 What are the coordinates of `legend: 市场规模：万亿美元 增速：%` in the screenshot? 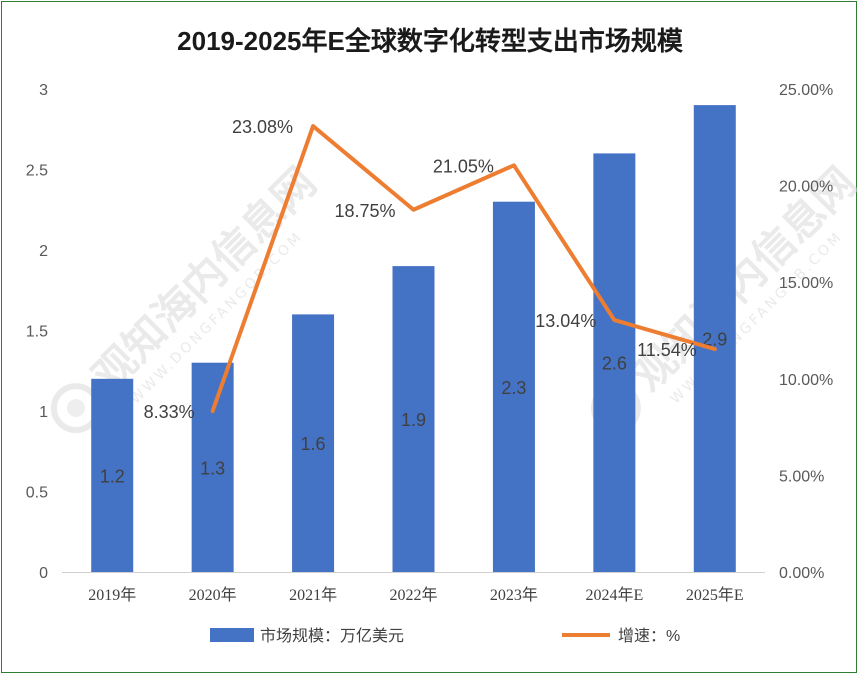 It's located at (445, 636).